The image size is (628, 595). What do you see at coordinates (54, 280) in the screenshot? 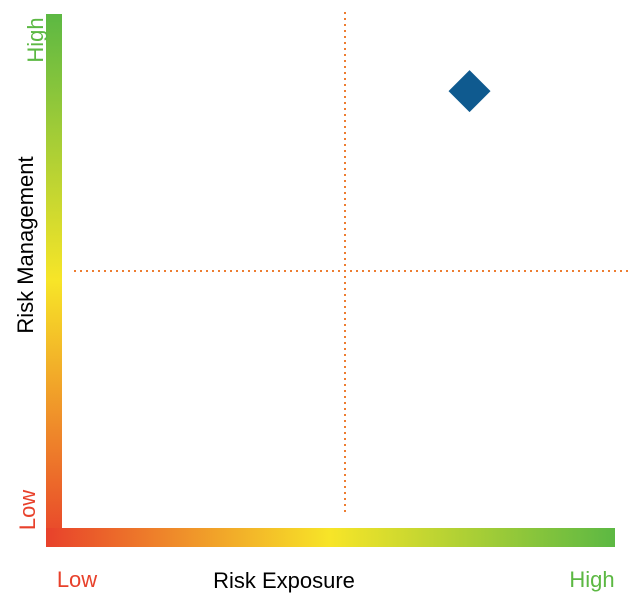
I see `y-axis-gradient-bar` at bounding box center [54, 280].